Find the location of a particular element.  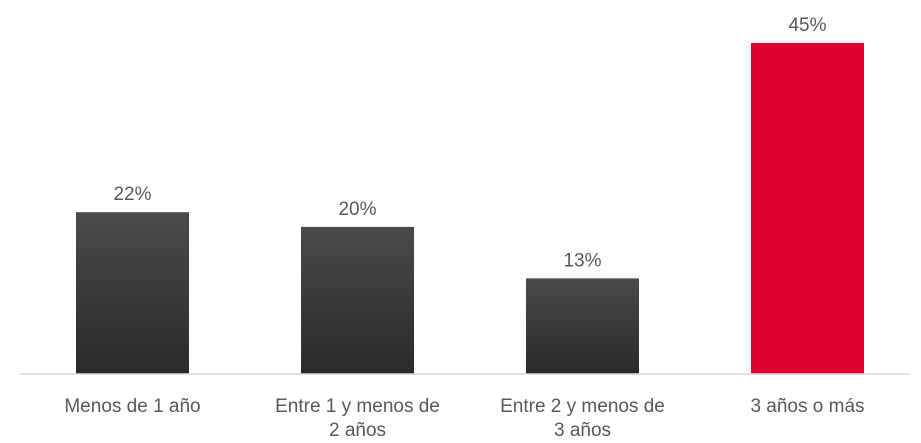

category-label-line: Menos de 1 año is located at coordinates (132, 406).